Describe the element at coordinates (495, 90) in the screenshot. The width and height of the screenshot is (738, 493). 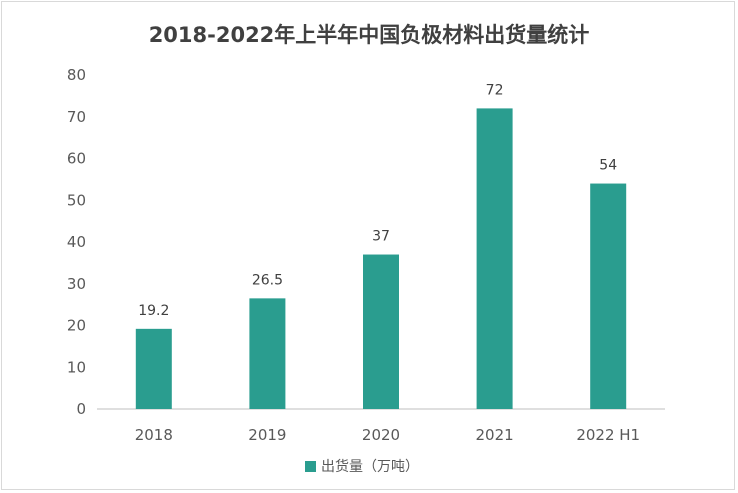
I see `data-label: 72` at that location.